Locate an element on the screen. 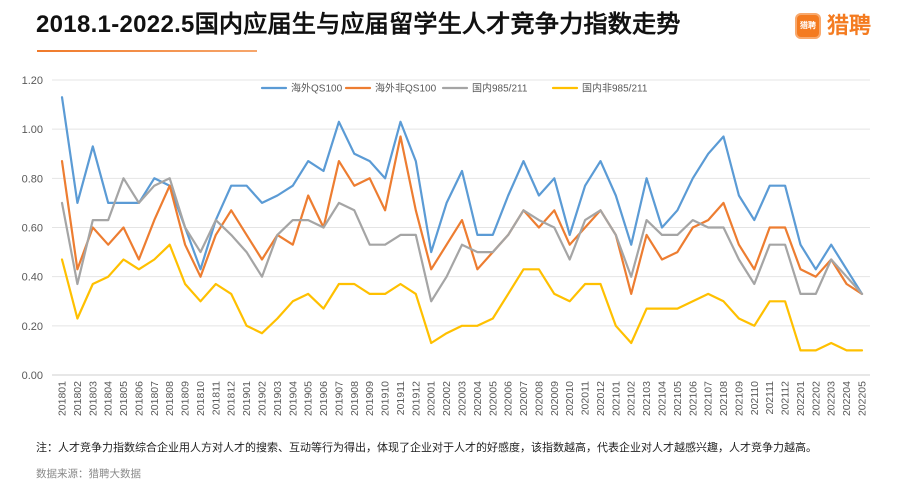  x-tick-label: 202201 is located at coordinates (801, 398).